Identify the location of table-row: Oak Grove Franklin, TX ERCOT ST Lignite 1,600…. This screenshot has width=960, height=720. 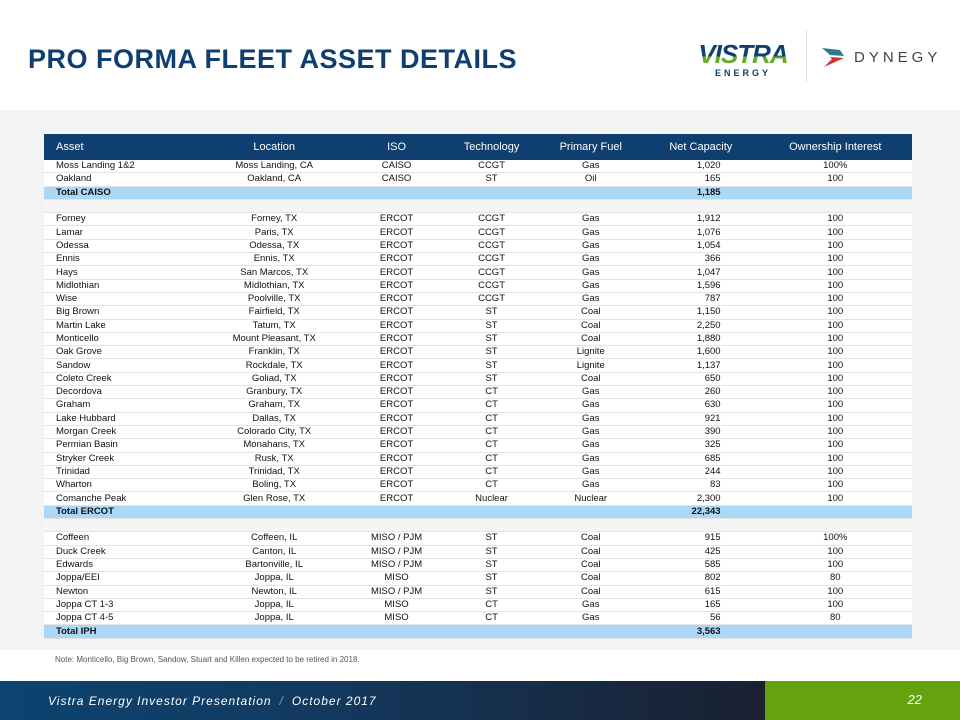
(478, 352).